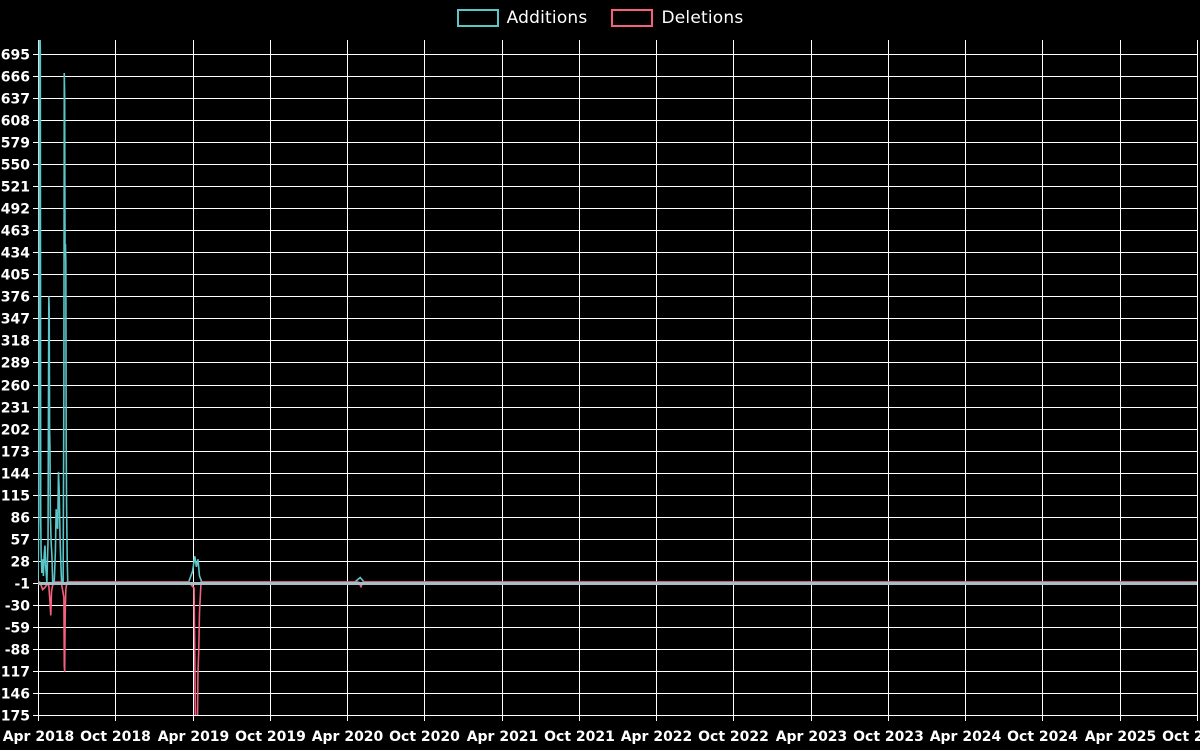 The height and width of the screenshot is (750, 1200). Describe the element at coordinates (15, 188) in the screenshot. I see `ytick-label: 521` at that location.